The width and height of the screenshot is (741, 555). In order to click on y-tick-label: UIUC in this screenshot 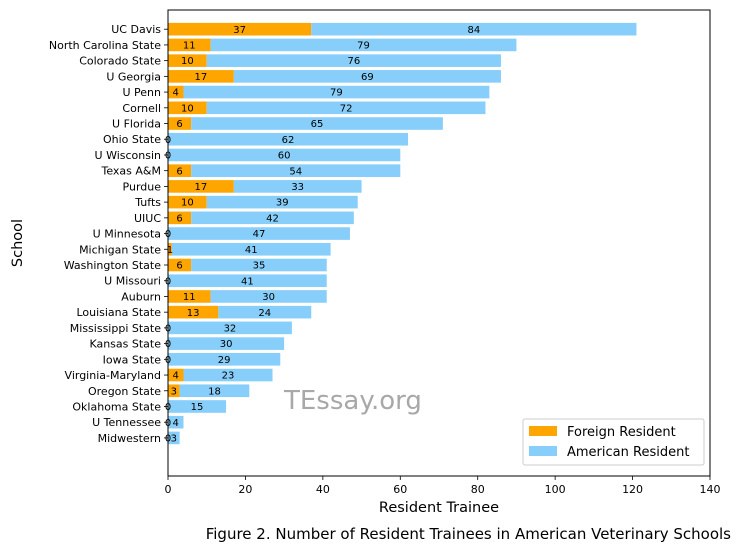, I will do `click(147, 218)`.